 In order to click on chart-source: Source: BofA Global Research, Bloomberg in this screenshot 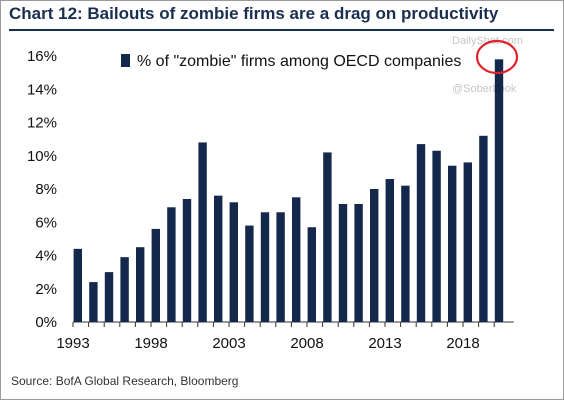, I will do `click(125, 381)`.